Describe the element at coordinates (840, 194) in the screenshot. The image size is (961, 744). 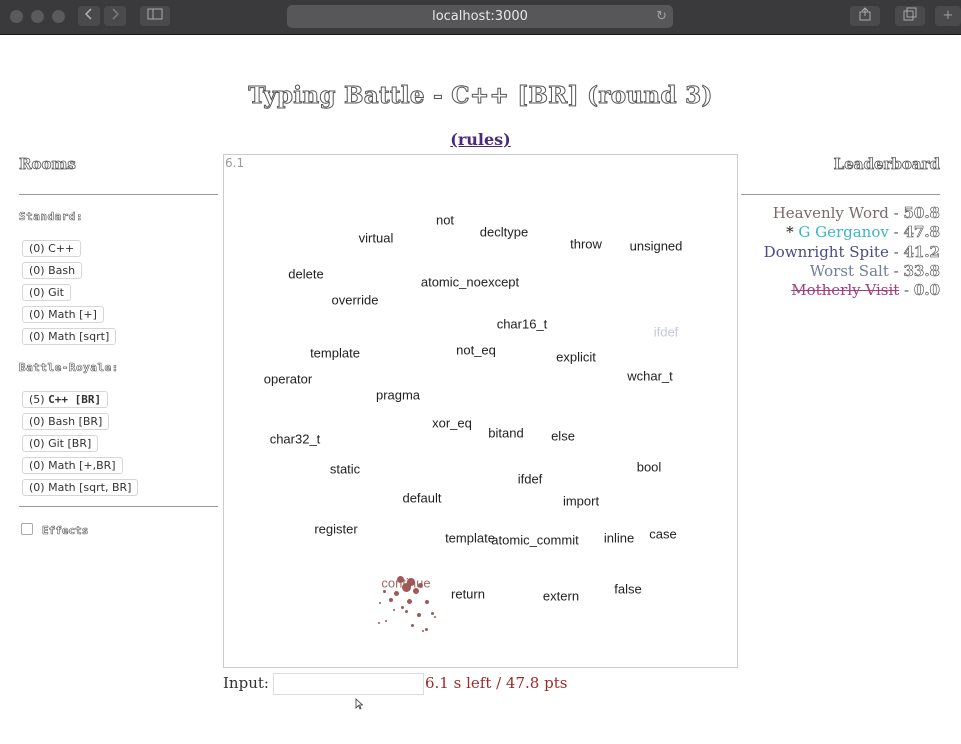
I see `leaderboard-divider` at that location.